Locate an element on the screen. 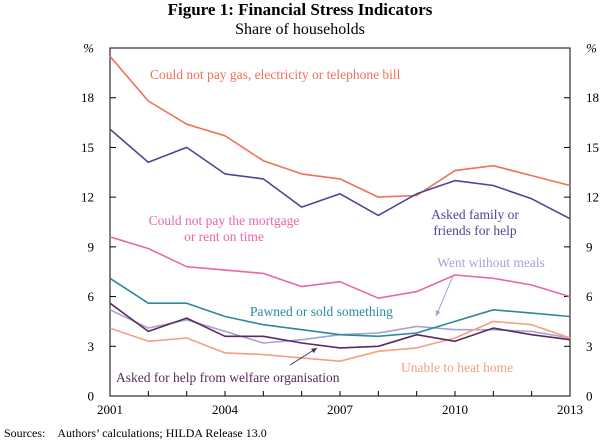  series-line-pawned is located at coordinates (340, 307).